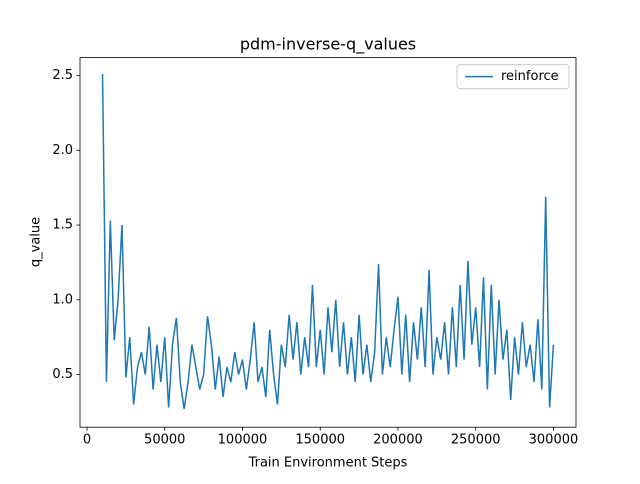 The image size is (640, 484). What do you see at coordinates (62, 150) in the screenshot?
I see `y-tick-label: 2.0` at bounding box center [62, 150].